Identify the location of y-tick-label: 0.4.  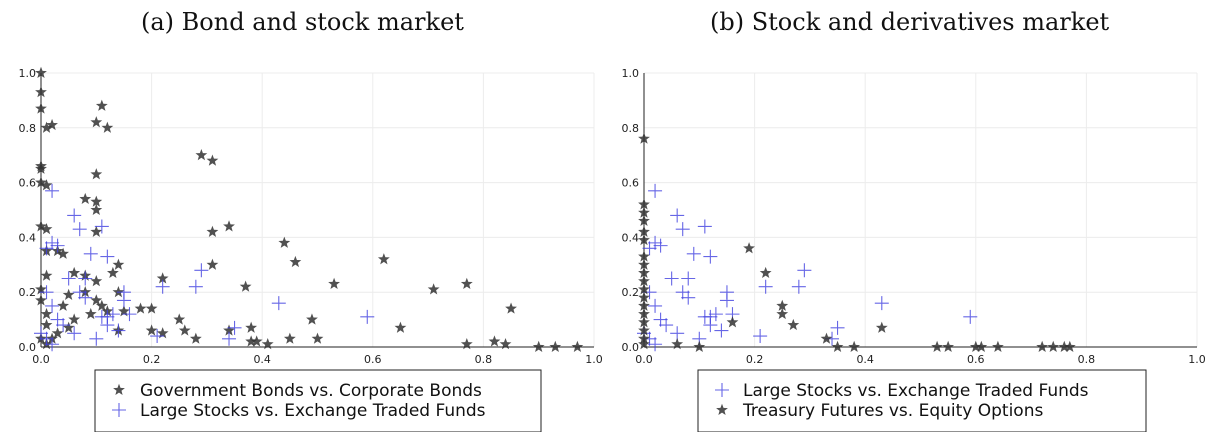
(28, 237).